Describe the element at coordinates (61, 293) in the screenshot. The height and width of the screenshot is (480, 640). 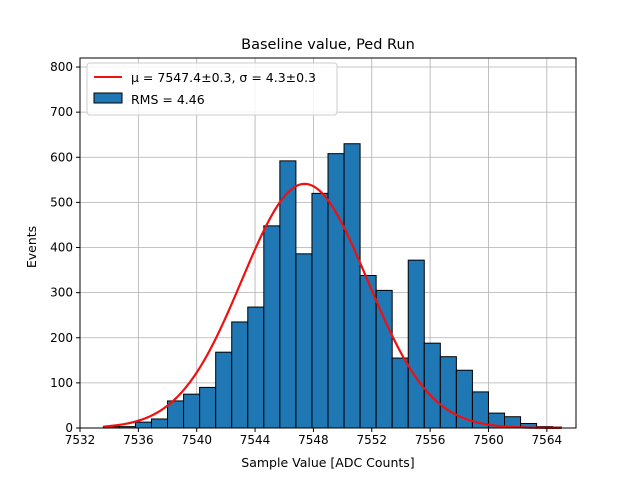
I see `y-tick-label: 300` at that location.